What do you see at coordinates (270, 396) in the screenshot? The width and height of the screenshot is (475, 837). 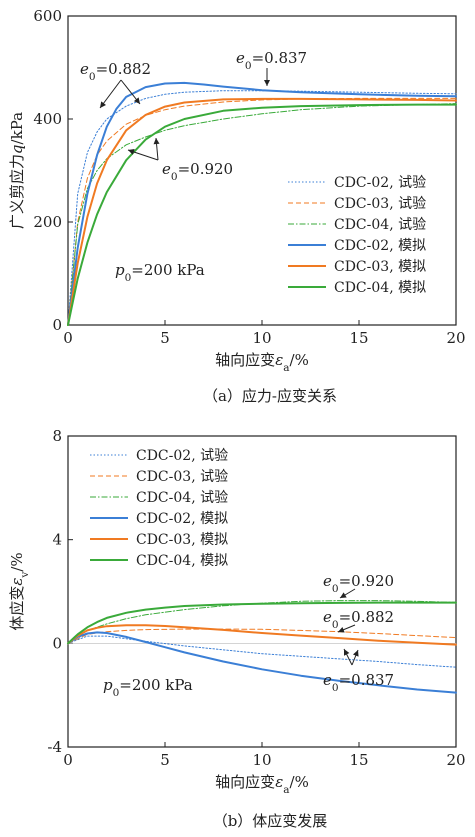 I see `caption-a: （a）应力-应变关系` at bounding box center [270, 396].